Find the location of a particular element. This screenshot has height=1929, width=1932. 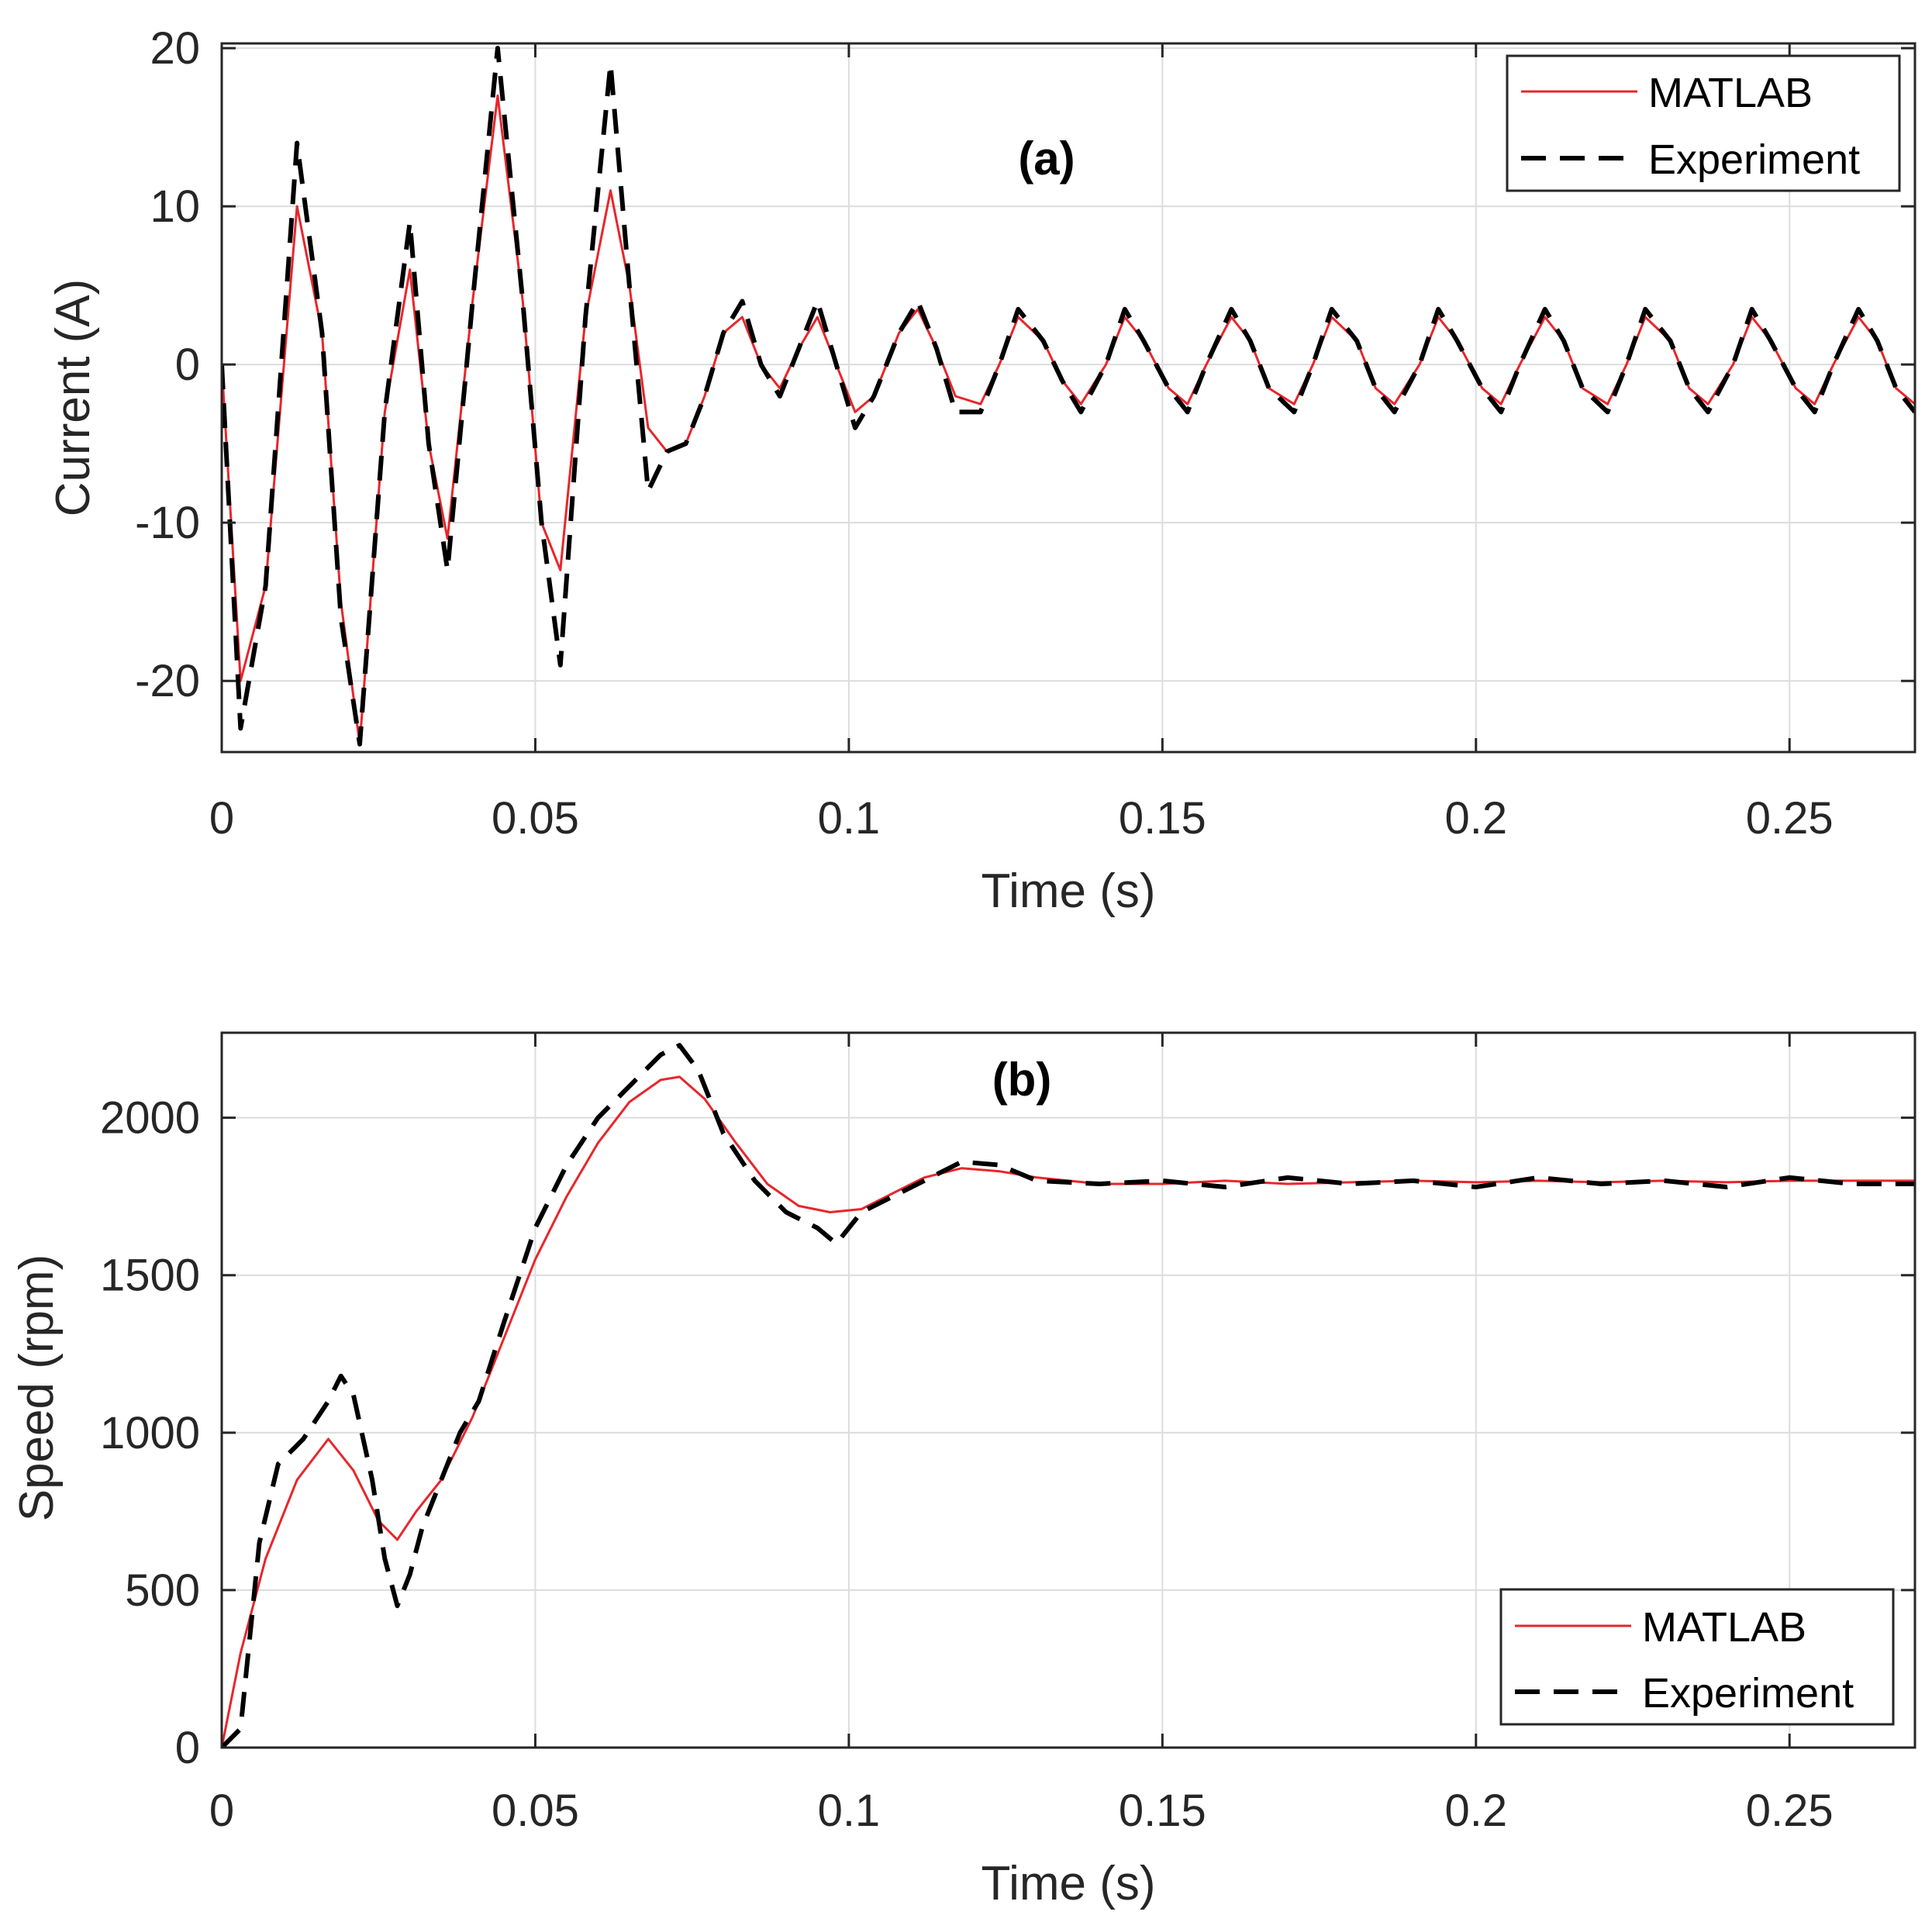

panel-b-y-tick-label-1: 500 is located at coordinates (162, 1591).